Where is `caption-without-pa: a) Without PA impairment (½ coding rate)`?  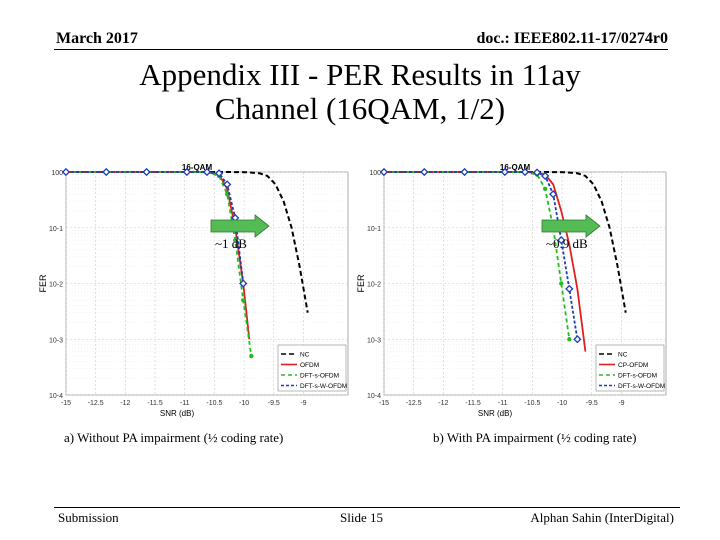 caption-without-pa: a) Without PA impairment (½ coding rate) is located at coordinates (174, 437).